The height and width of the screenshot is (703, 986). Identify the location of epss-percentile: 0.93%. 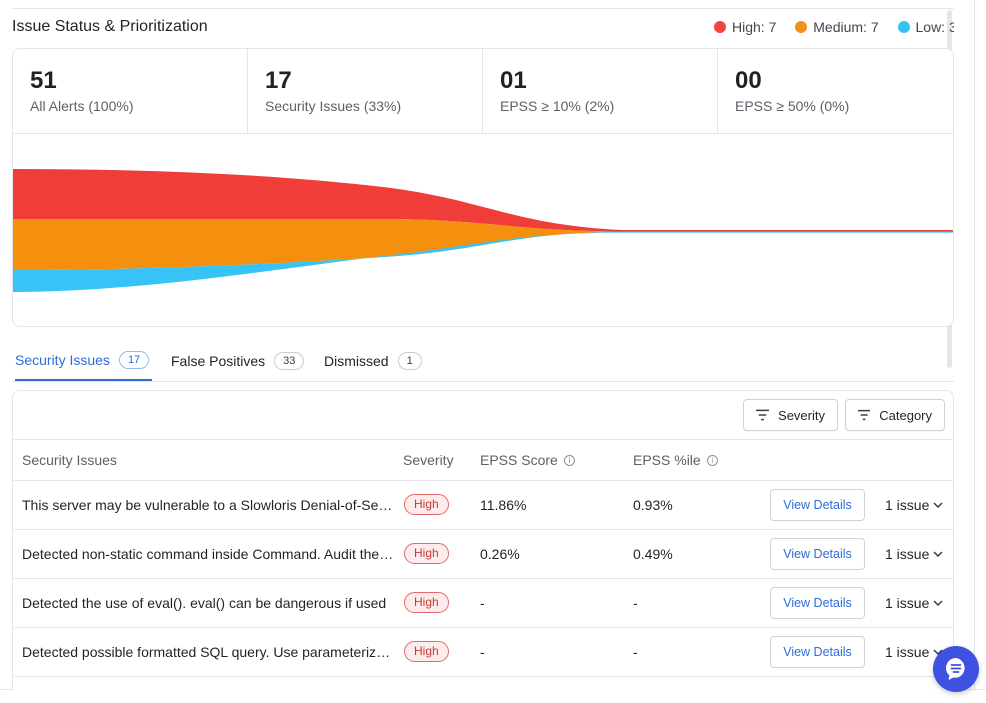
(653, 505).